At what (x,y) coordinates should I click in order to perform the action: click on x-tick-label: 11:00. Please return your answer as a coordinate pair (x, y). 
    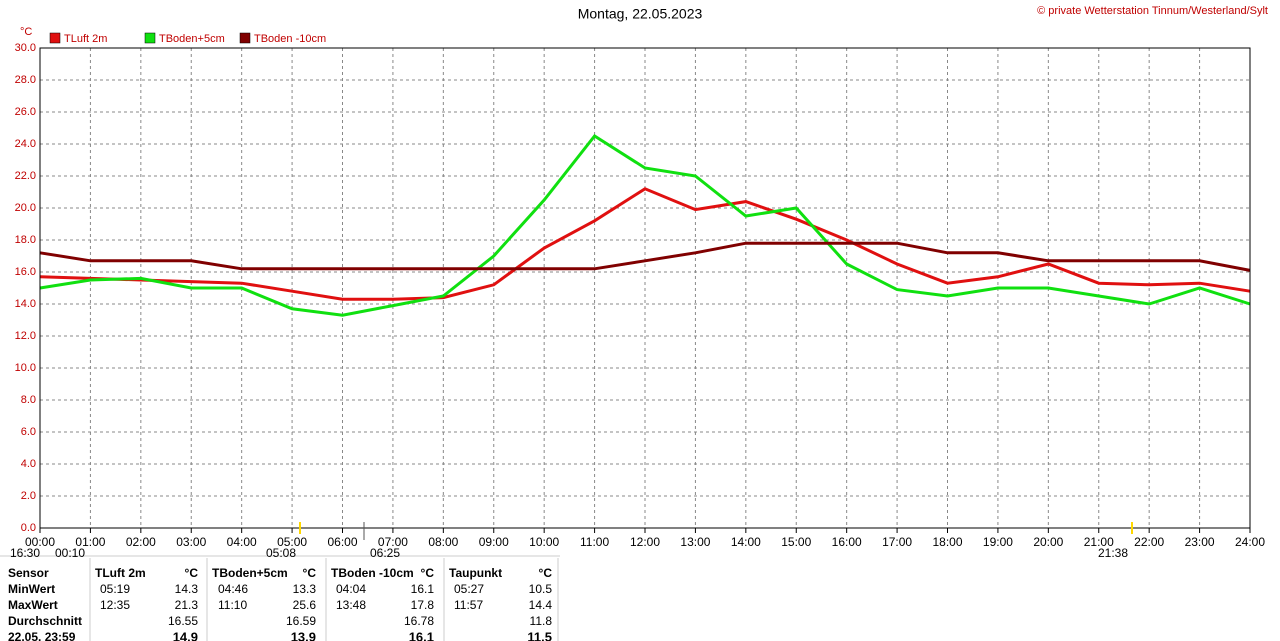
    Looking at the image, I should click on (594, 542).